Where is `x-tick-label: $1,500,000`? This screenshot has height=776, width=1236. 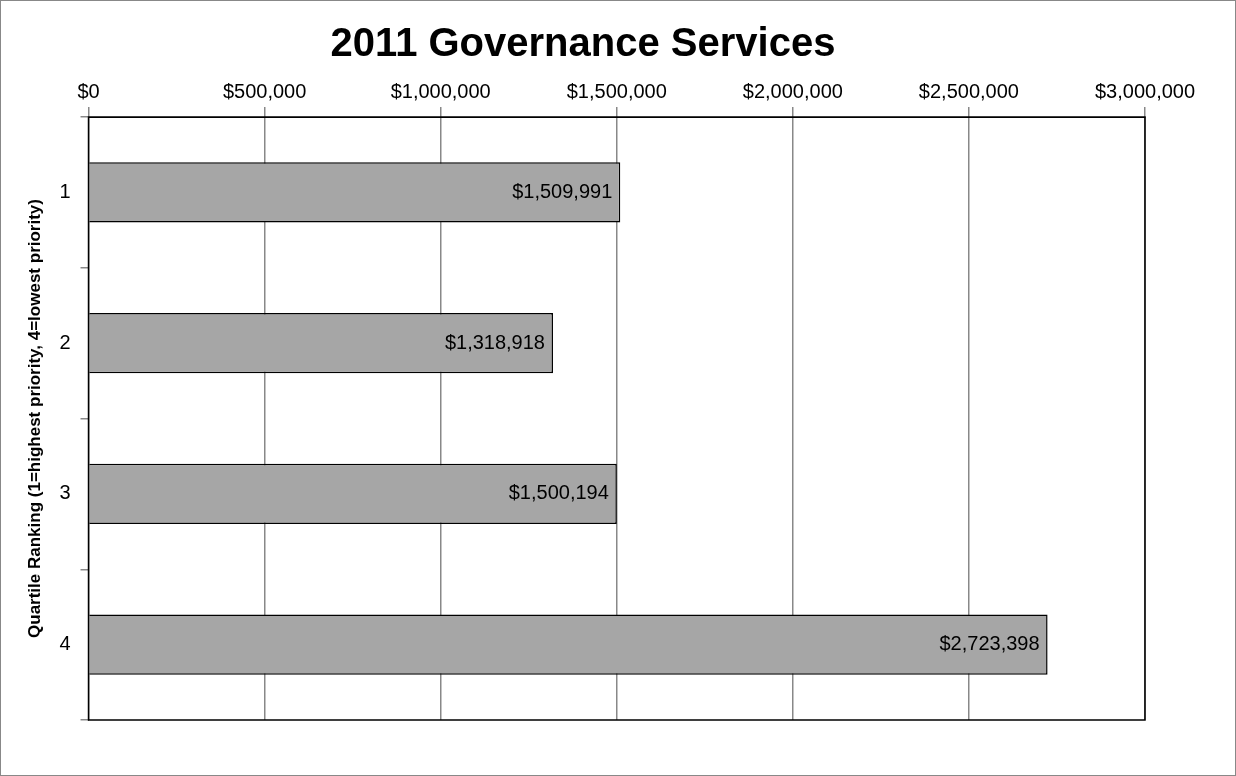
x-tick-label: $1,500,000 is located at coordinates (616, 90).